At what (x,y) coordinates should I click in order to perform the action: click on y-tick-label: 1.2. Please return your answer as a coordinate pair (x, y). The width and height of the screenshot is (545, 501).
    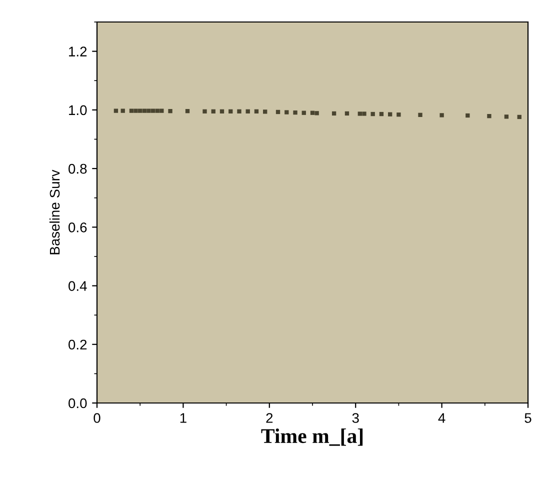
    Looking at the image, I should click on (78, 51).